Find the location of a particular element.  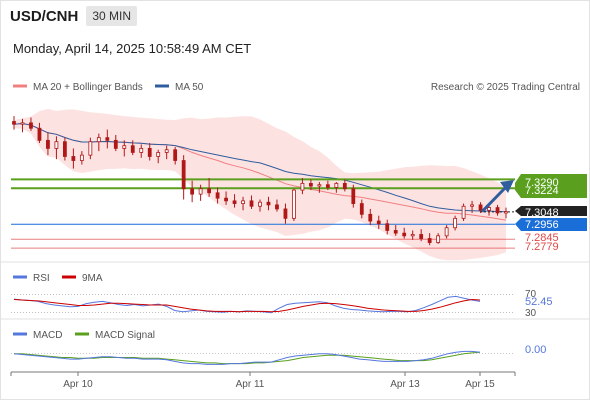

chart-header: USD/CNH 30 MIN is located at coordinates (74, 16).